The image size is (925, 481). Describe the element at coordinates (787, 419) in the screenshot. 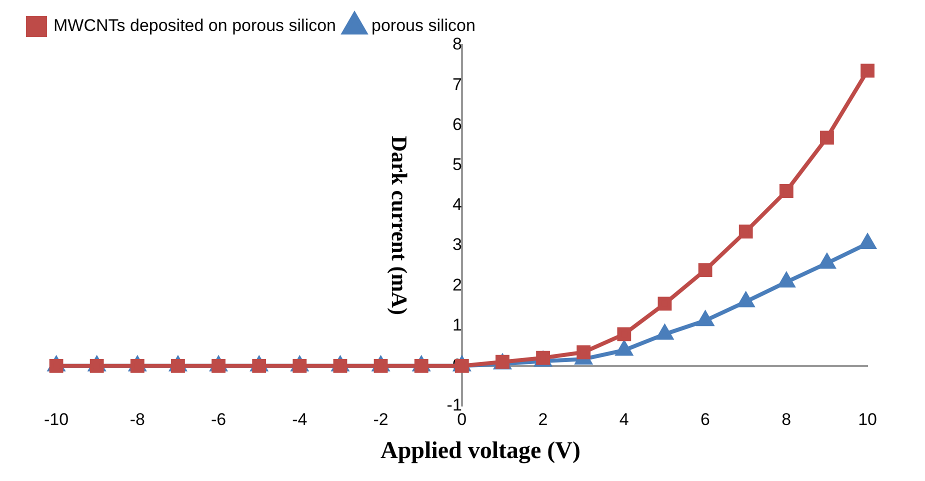

I see `x-tick-label: 8` at that location.